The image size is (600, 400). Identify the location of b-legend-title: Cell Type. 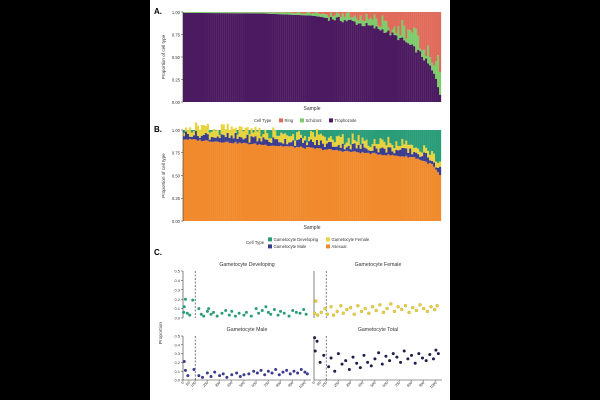
(255, 242).